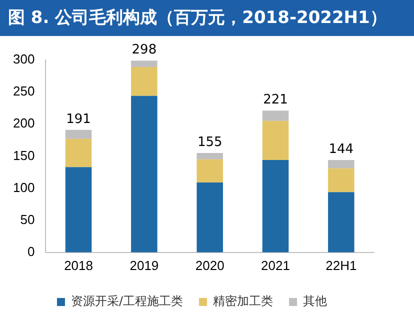 The width and height of the screenshot is (414, 326). What do you see at coordinates (209, 265) in the screenshot?
I see `x-tick-label: 2020` at bounding box center [209, 265].